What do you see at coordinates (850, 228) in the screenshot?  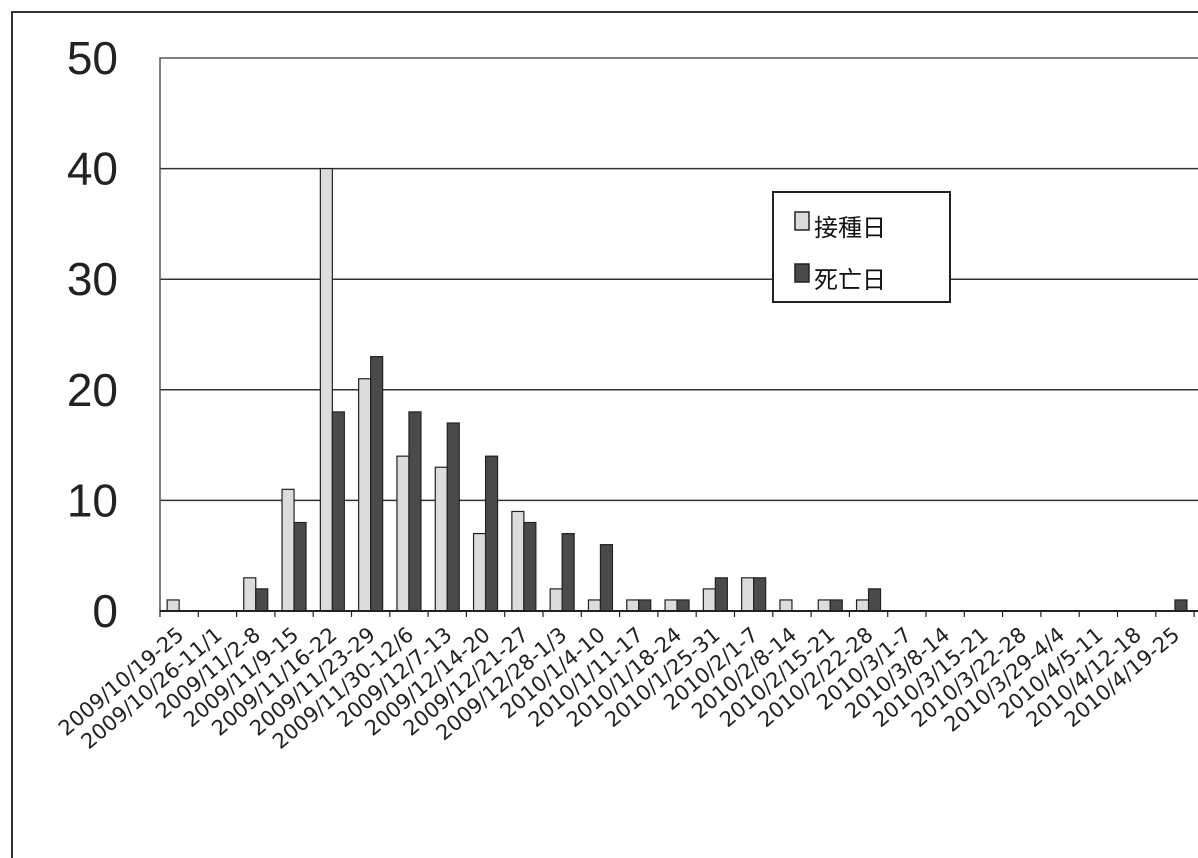 I see `legend-label-series-0: 接種日` at bounding box center [850, 228].